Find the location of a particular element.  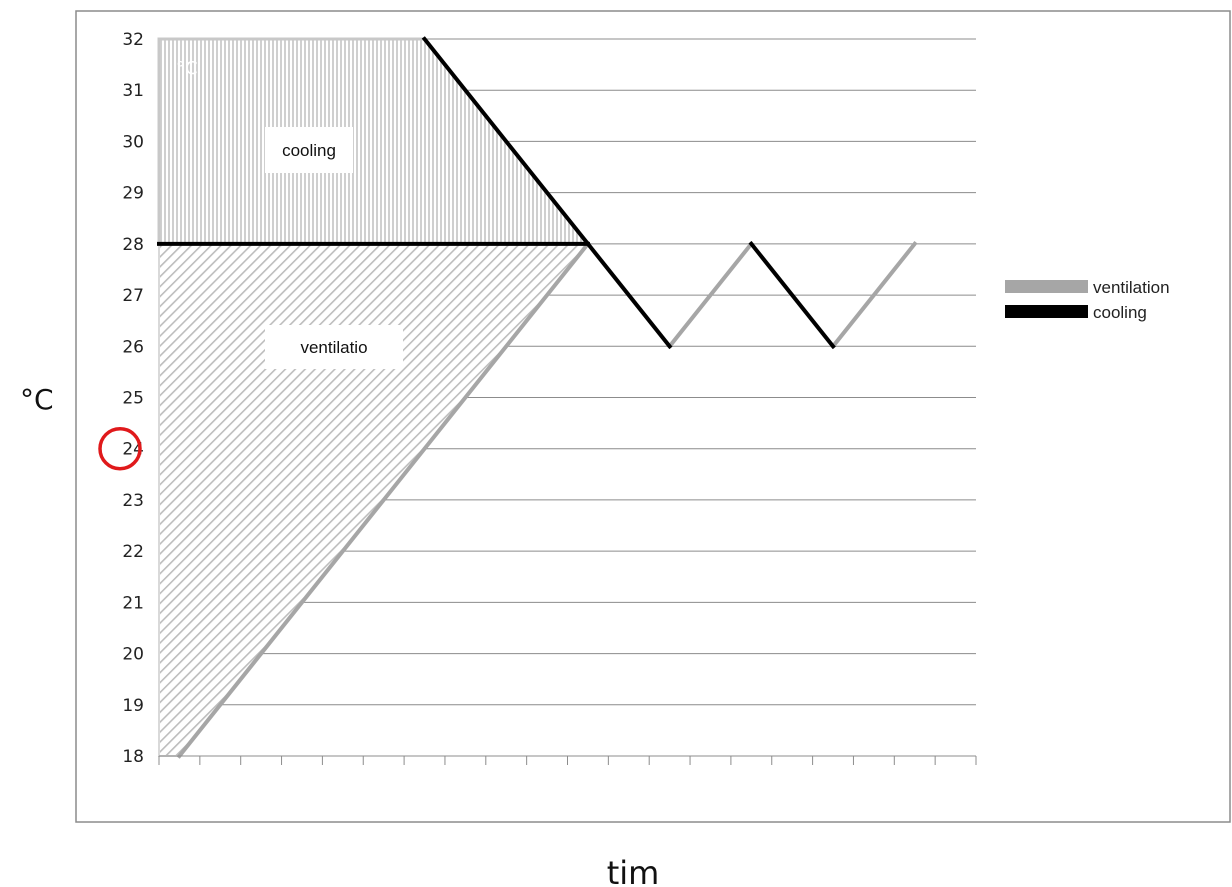

legend-label-cooling: cooling is located at coordinates (1120, 312).